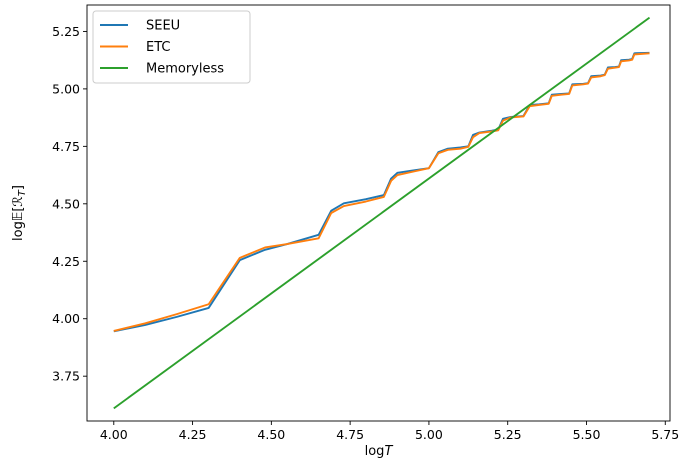 The image size is (679, 462). I want to click on x-tick-label: 5.75, so click(665, 434).